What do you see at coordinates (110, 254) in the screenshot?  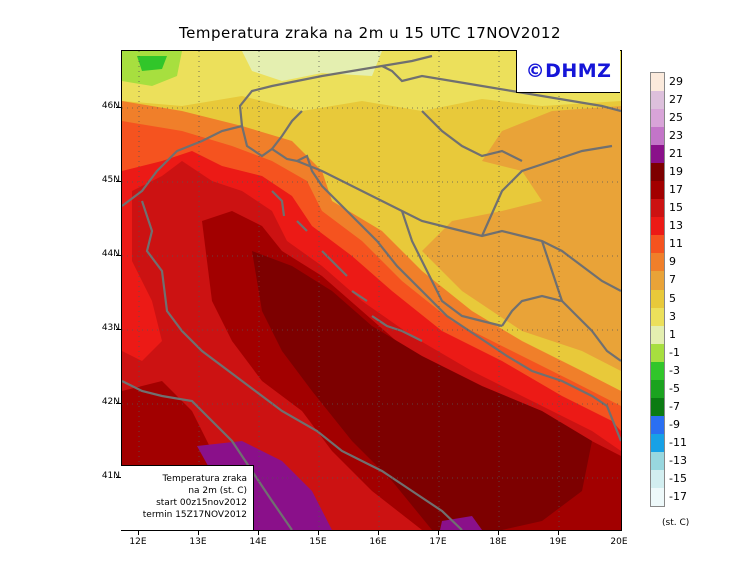 I see `y-tick-label: 44N` at bounding box center [110, 254].